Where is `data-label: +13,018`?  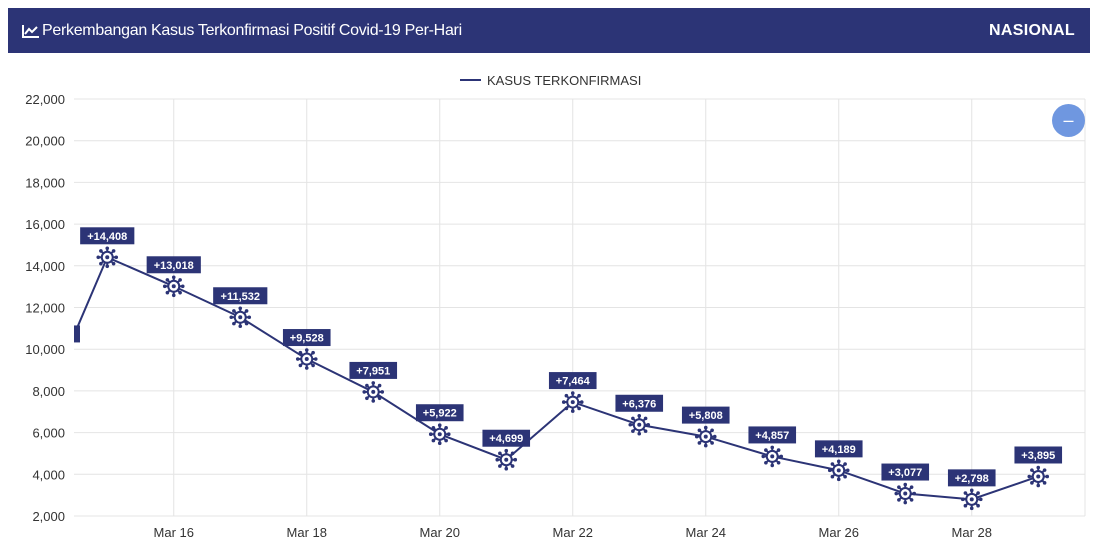
data-label: +13,018 is located at coordinates (174, 266).